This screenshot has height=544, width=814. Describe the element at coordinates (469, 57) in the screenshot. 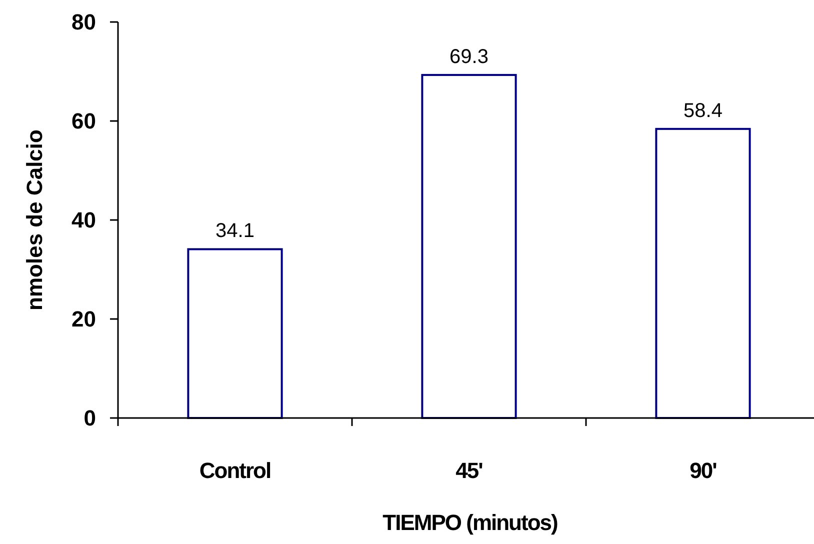

I see `data-label: 69.3` at that location.